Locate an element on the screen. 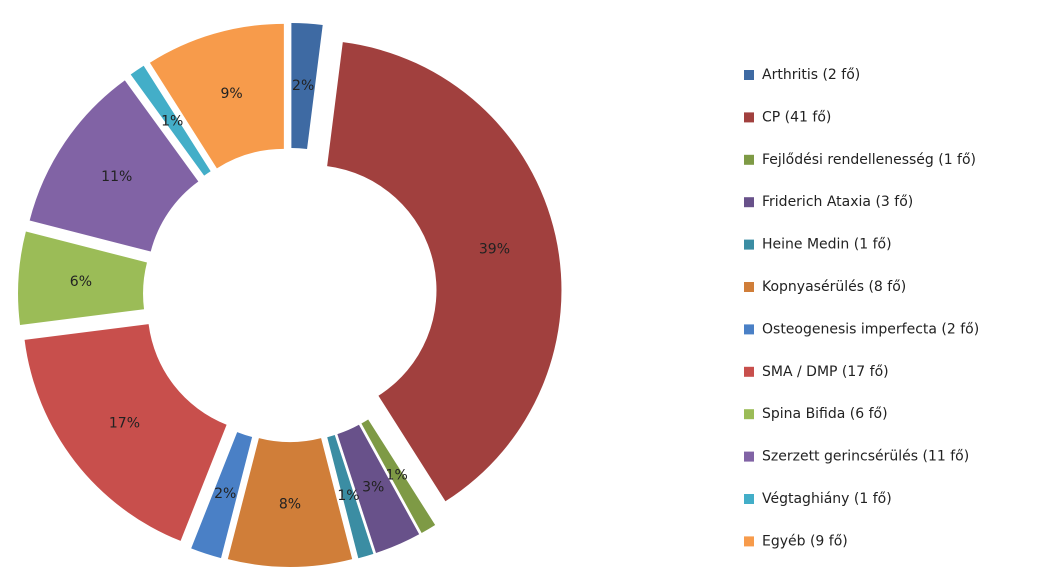  legend-label: Osteogenesis imperfecta (2 fő) is located at coordinates (870, 329).